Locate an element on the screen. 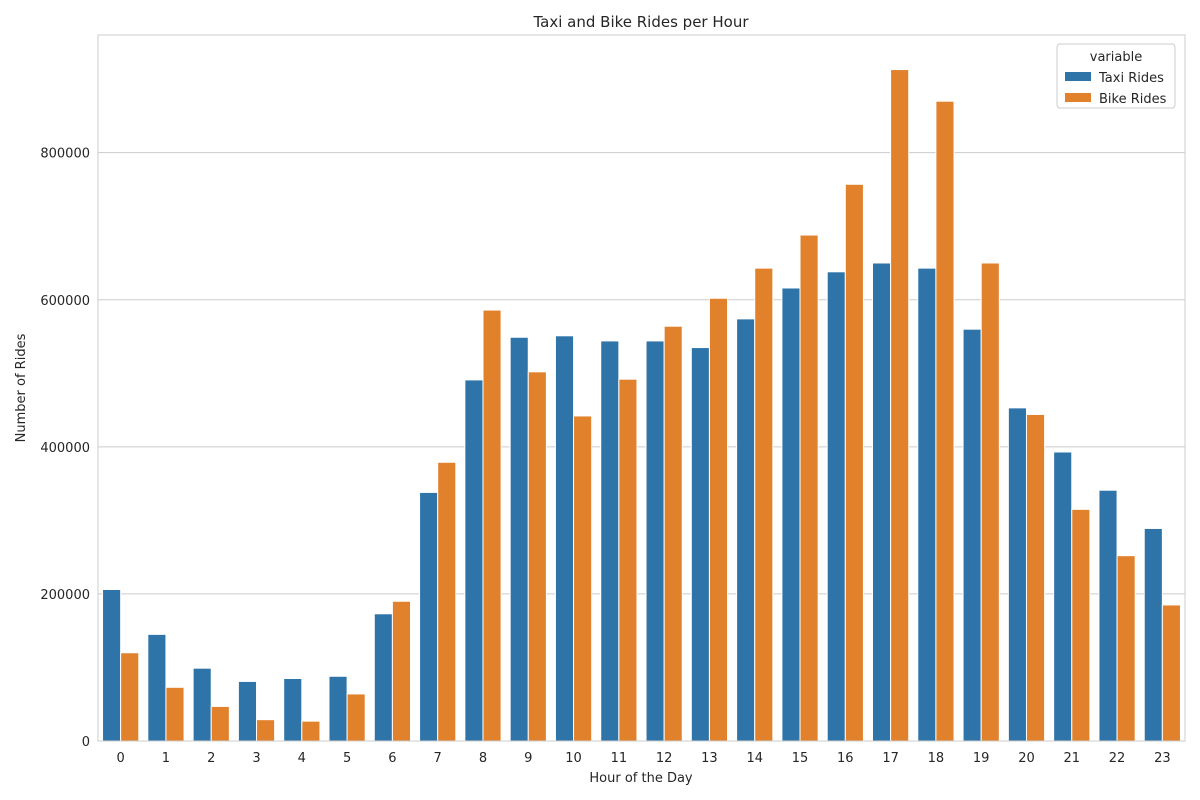 The width and height of the screenshot is (1200, 800). y-tick-label: 200000 is located at coordinates (65, 595).